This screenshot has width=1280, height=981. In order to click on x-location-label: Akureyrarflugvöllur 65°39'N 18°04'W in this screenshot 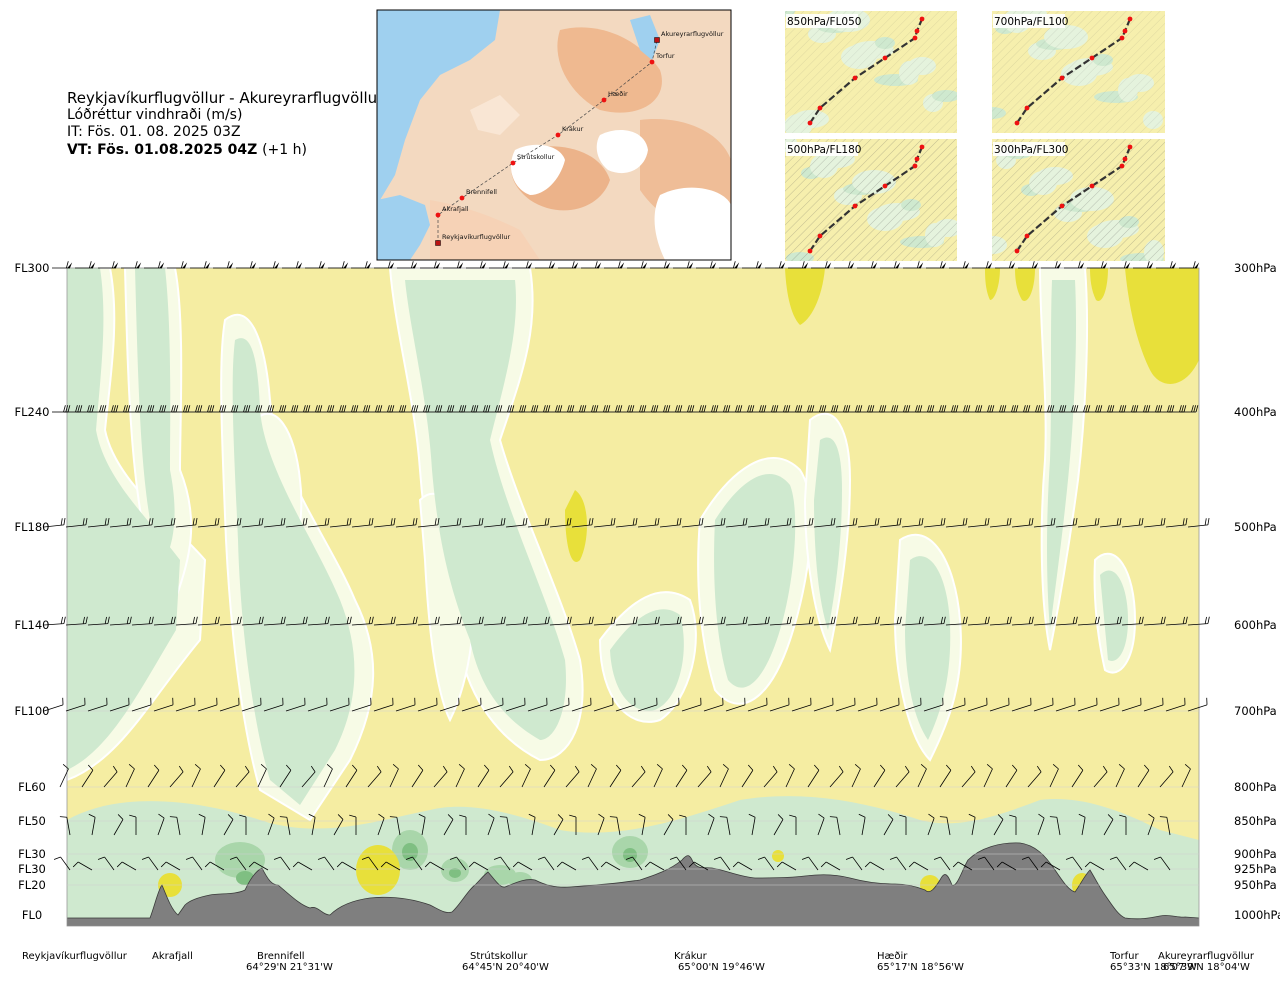, I will do `click(1206, 962)`.